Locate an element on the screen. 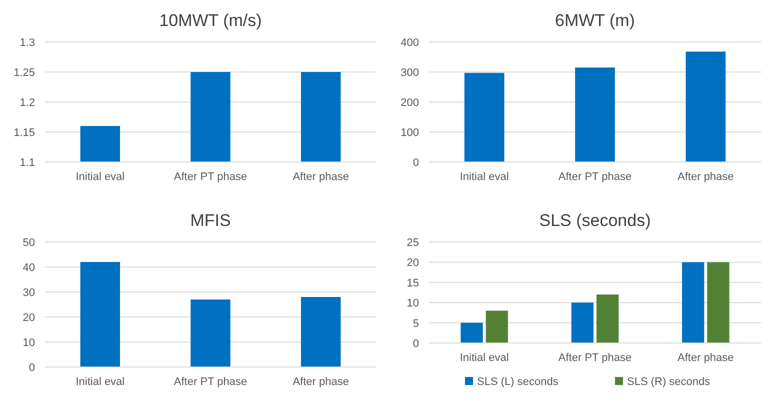  chart-title: MFIS is located at coordinates (210, 220).